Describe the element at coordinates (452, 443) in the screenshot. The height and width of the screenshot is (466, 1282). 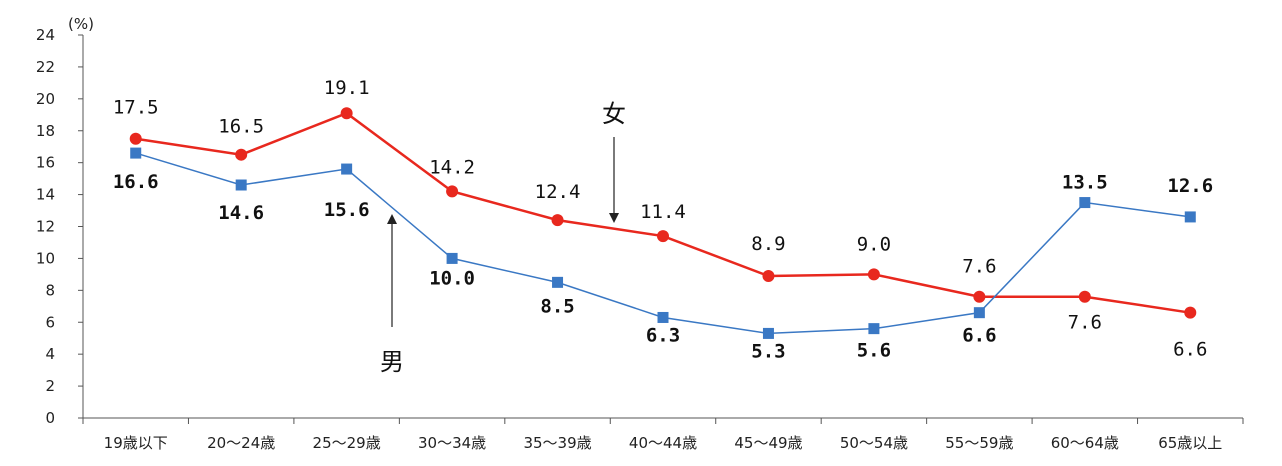
I see `x-tick-label: 30～34歳` at that location.